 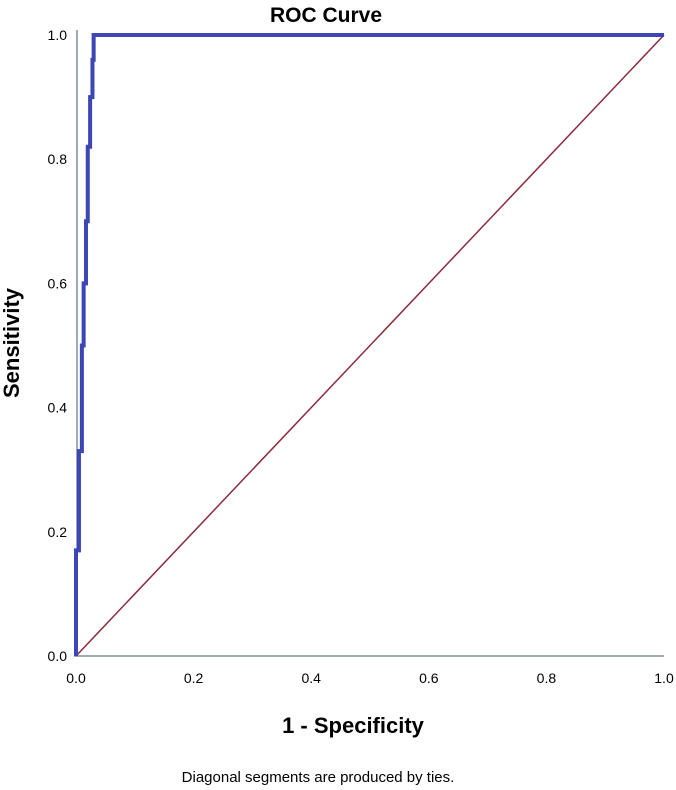 What do you see at coordinates (370, 678) in the screenshot?
I see `x-tick-labels: 0.0 0.2 0.4 0.6 0.8 1.0` at bounding box center [370, 678].